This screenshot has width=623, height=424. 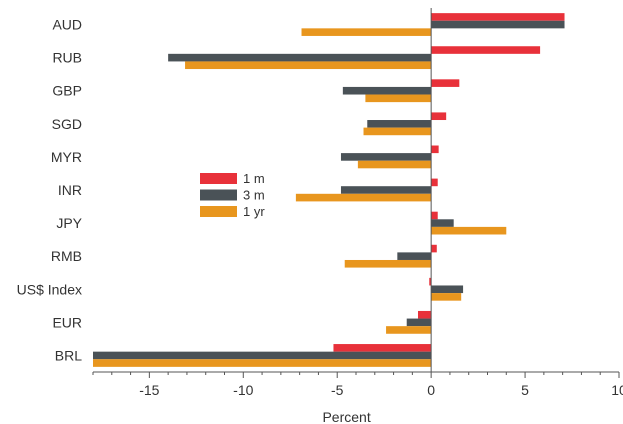 I want to click on category-label-rmb: RMB, so click(x=66, y=256).